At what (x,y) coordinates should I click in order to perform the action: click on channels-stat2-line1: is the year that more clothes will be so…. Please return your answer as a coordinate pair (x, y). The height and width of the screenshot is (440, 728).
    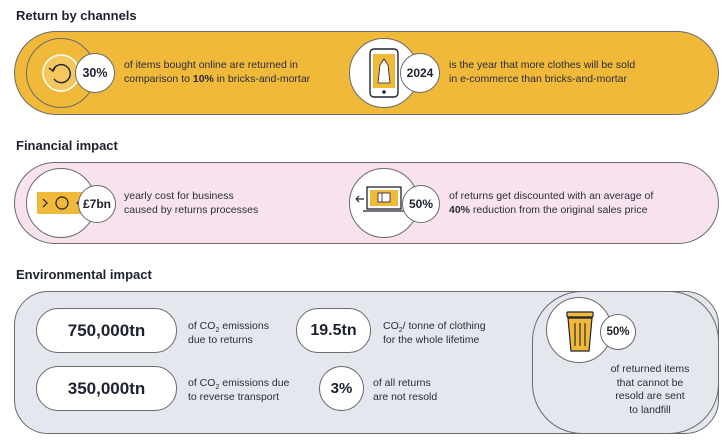
    Looking at the image, I should click on (542, 65).